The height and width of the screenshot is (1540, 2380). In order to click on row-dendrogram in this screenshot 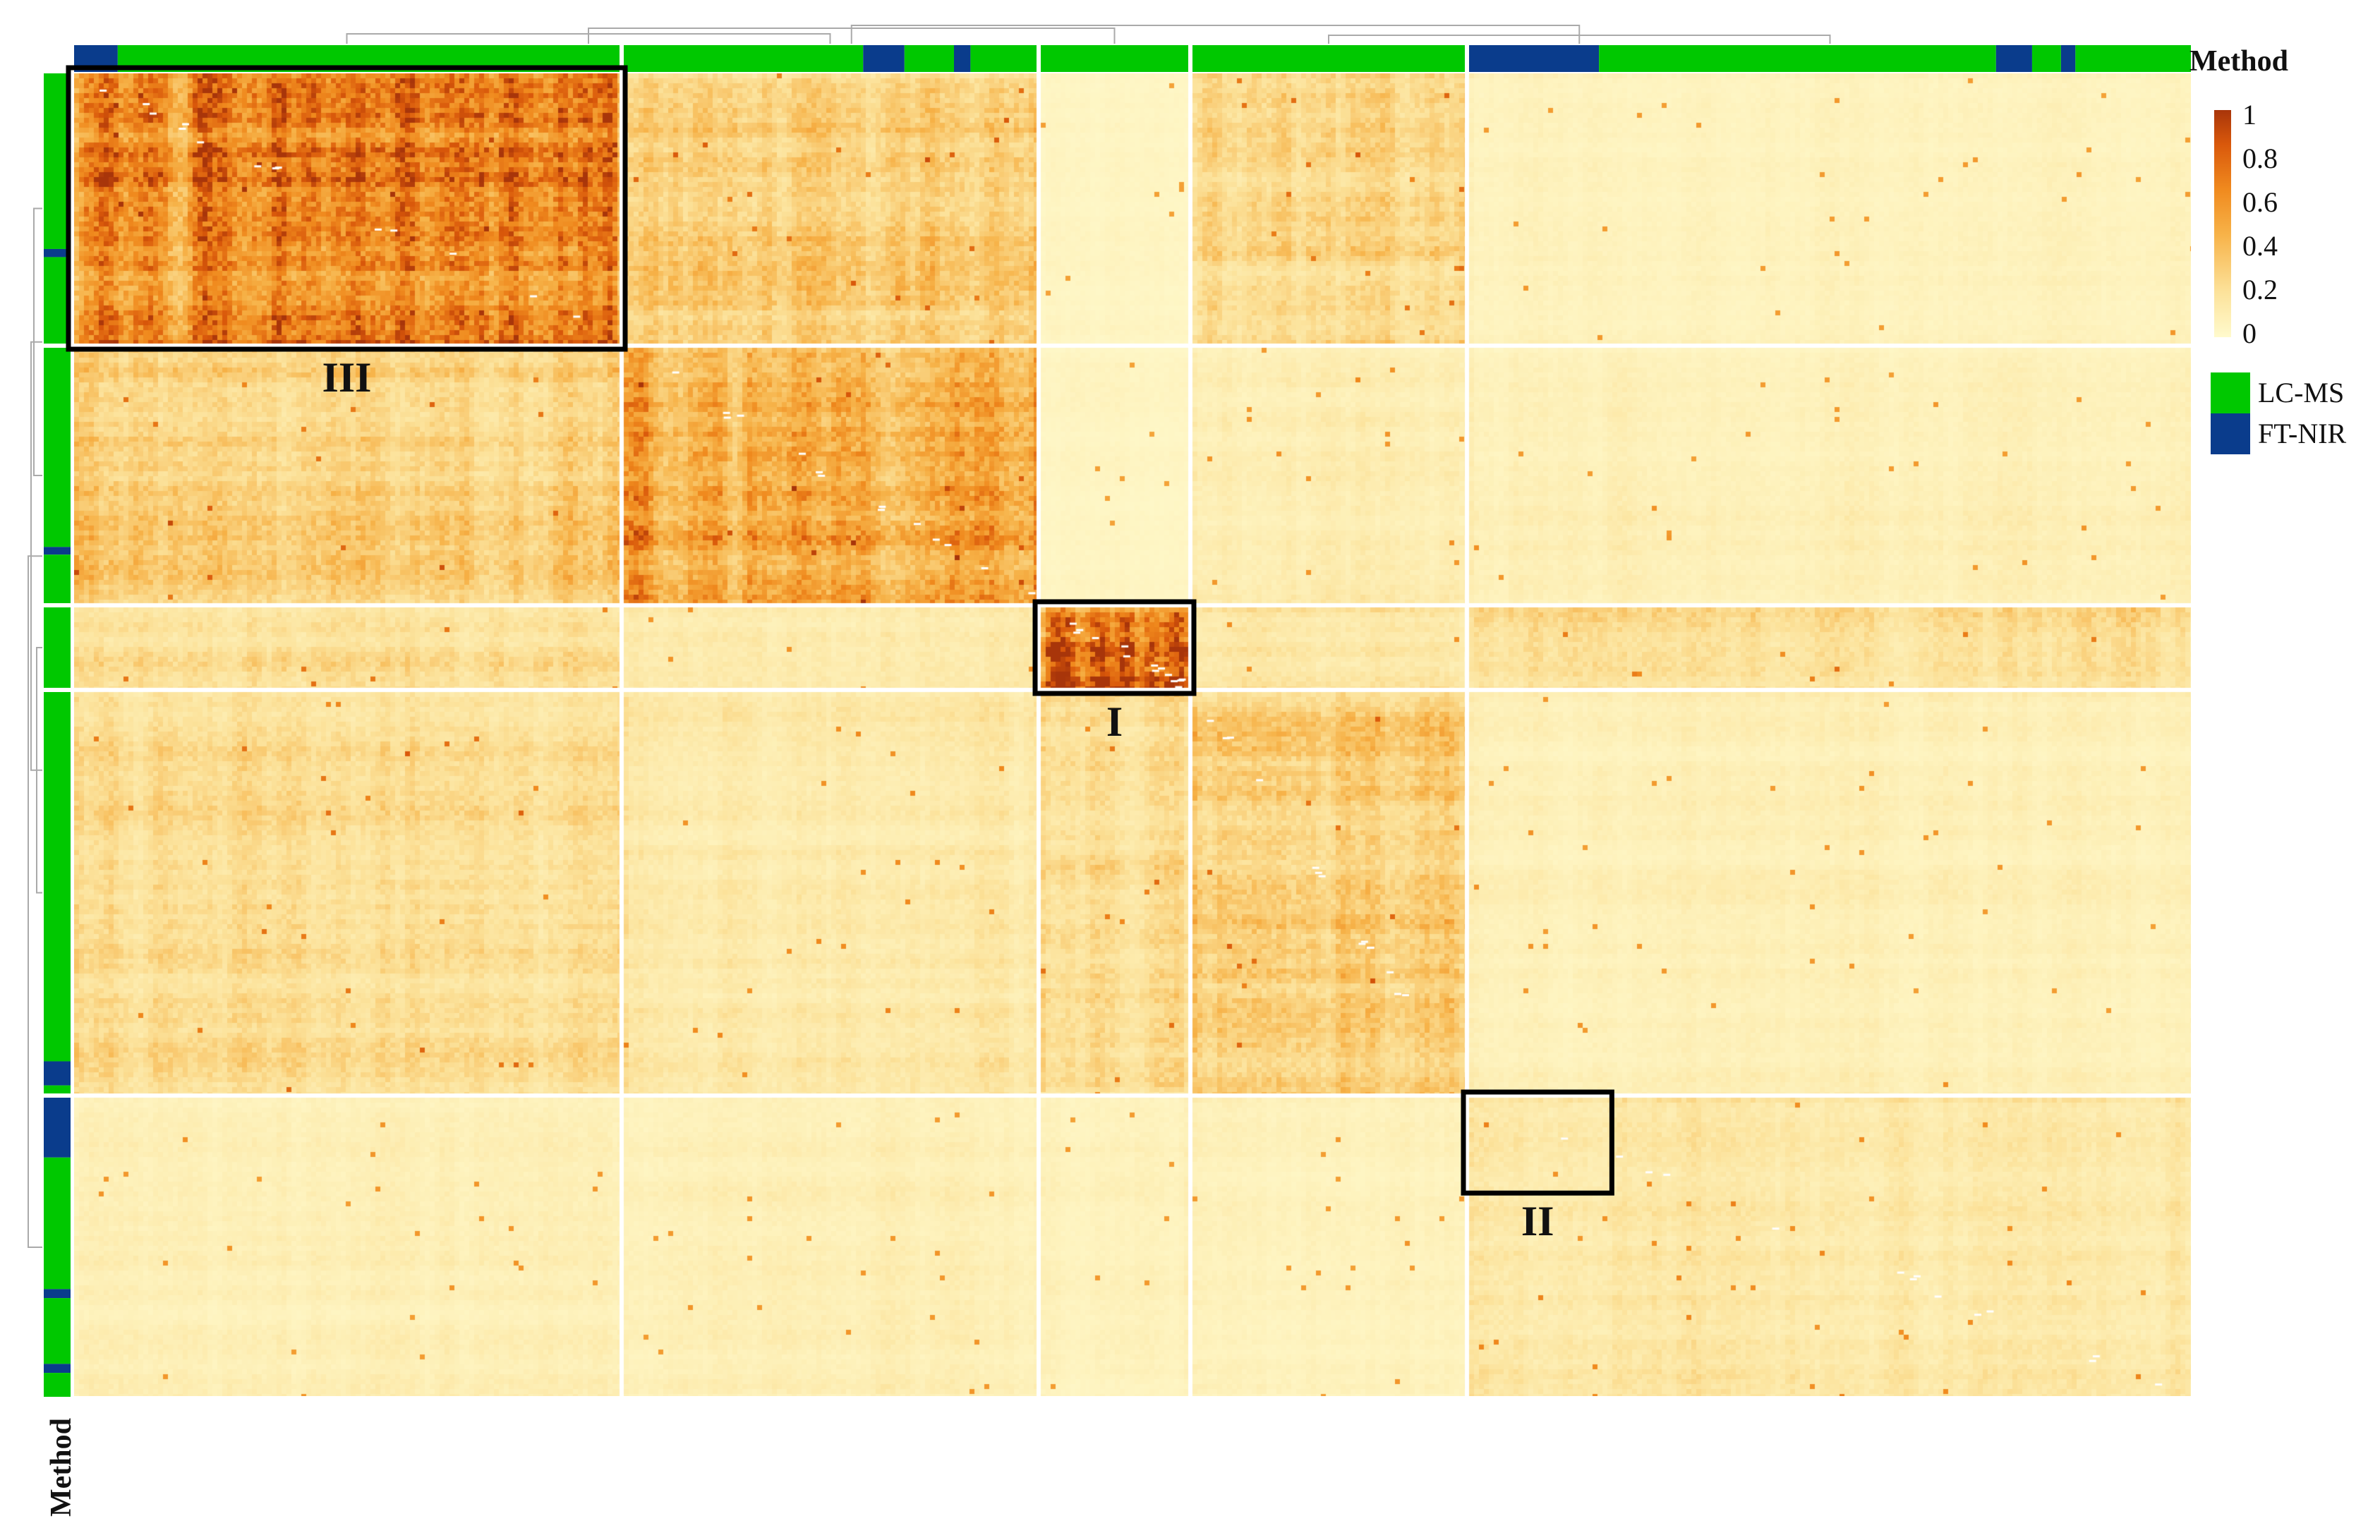, I will do `click(35, 727)`.